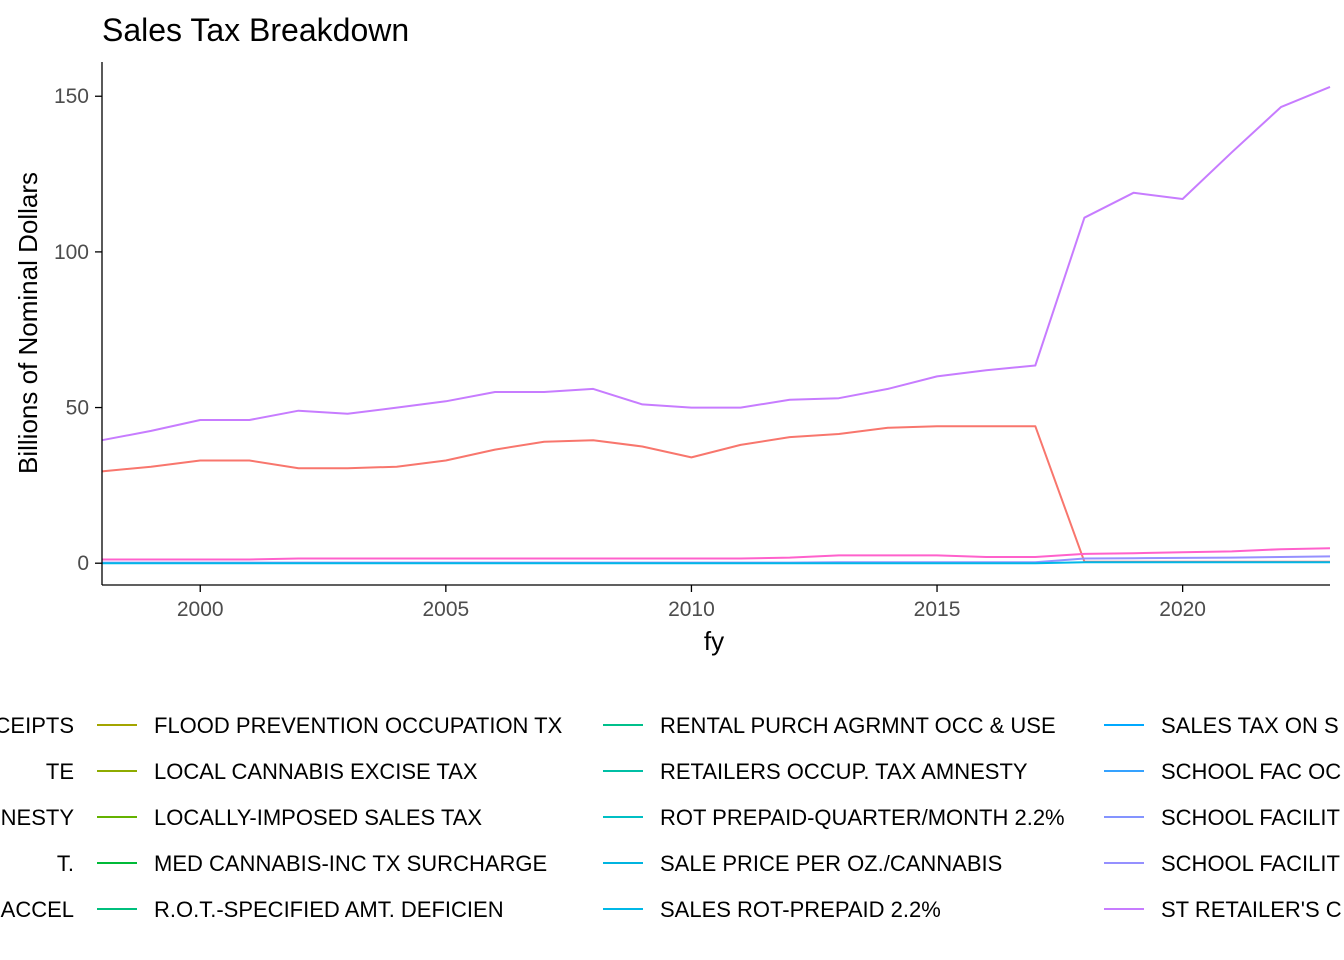  I want to click on x-tick-label: 2015, so click(937, 609).